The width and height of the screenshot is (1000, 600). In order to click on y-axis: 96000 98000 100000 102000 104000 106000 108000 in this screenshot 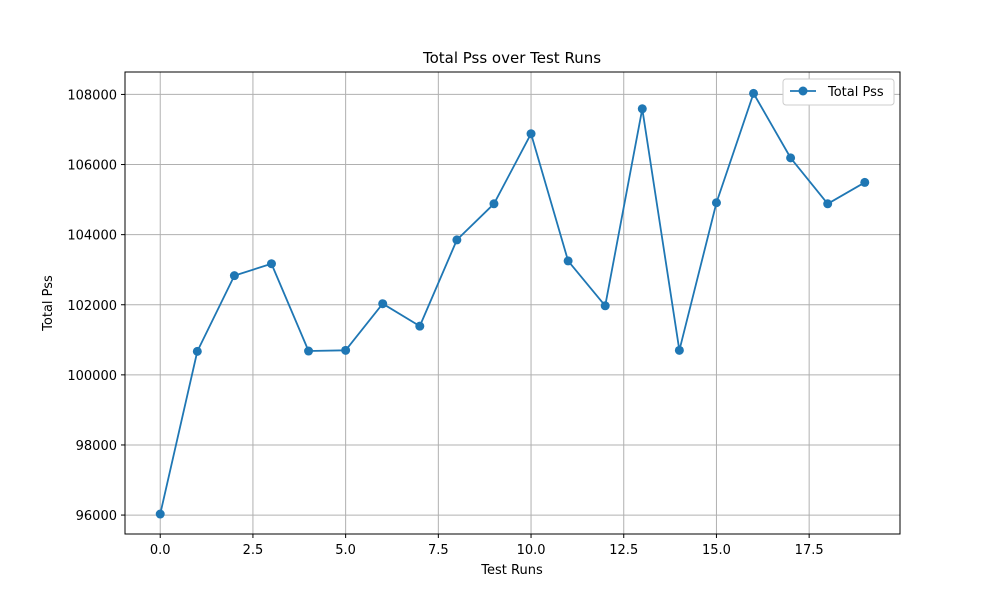, I will do `click(96, 306)`.